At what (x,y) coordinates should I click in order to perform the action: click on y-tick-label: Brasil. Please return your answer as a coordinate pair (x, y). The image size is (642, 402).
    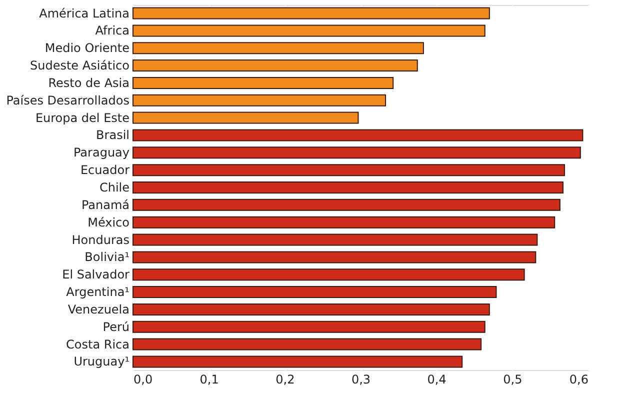
    Looking at the image, I should click on (113, 135).